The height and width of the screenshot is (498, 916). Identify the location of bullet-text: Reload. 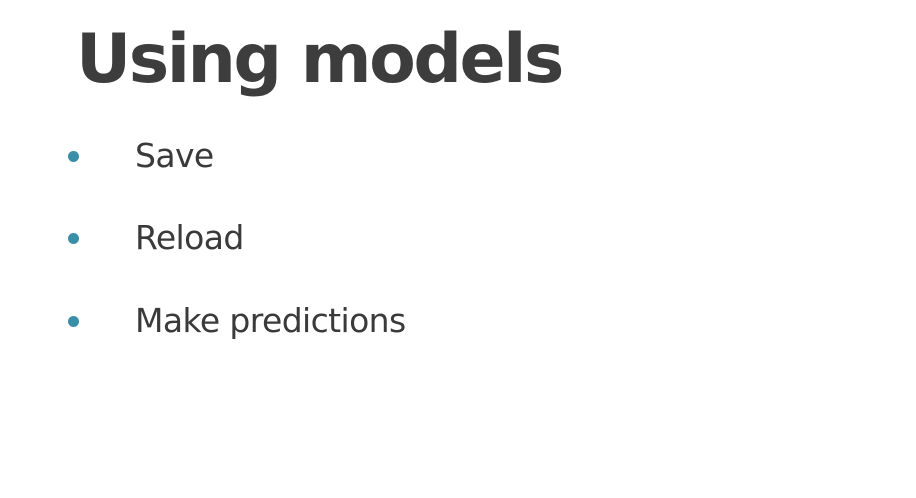
(189, 237).